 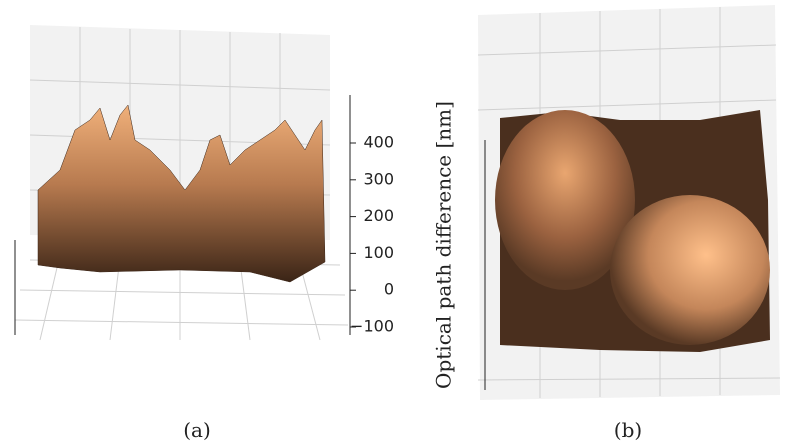 I want to click on z-tick-label: 0, so click(x=389, y=289).